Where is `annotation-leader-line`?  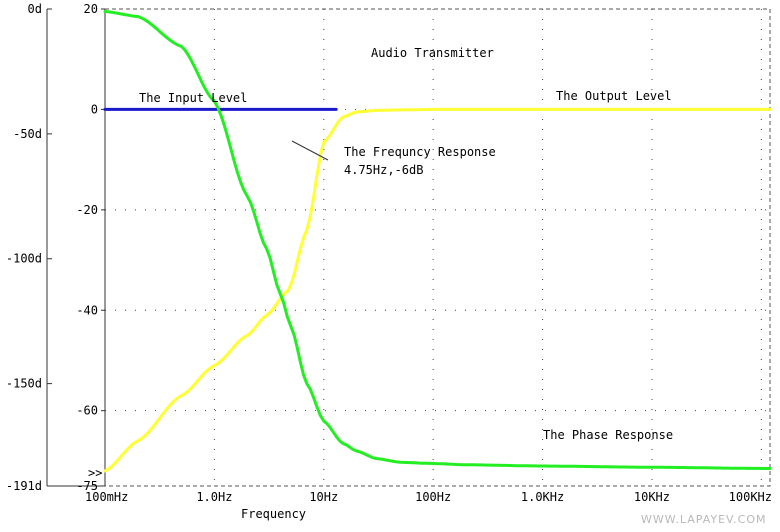
annotation-leader-line is located at coordinates (310, 150).